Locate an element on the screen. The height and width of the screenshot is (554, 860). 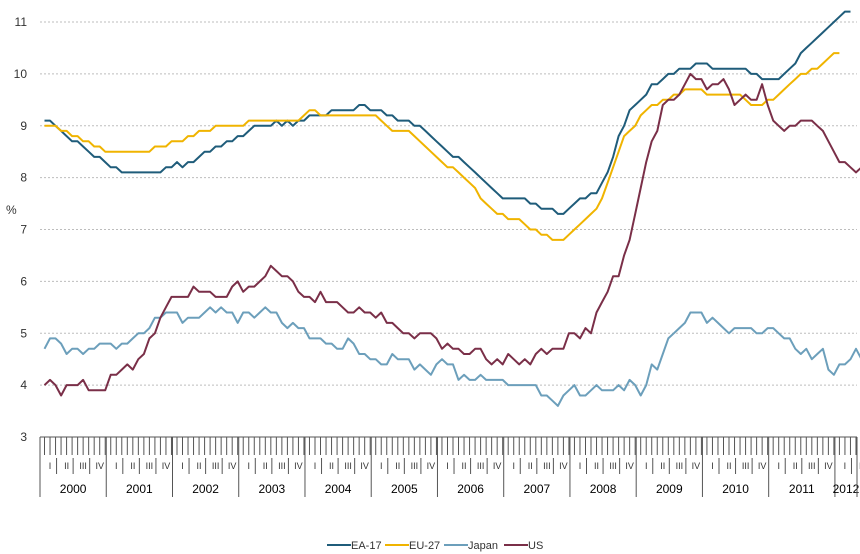
legend-label: US is located at coordinates (535, 546).